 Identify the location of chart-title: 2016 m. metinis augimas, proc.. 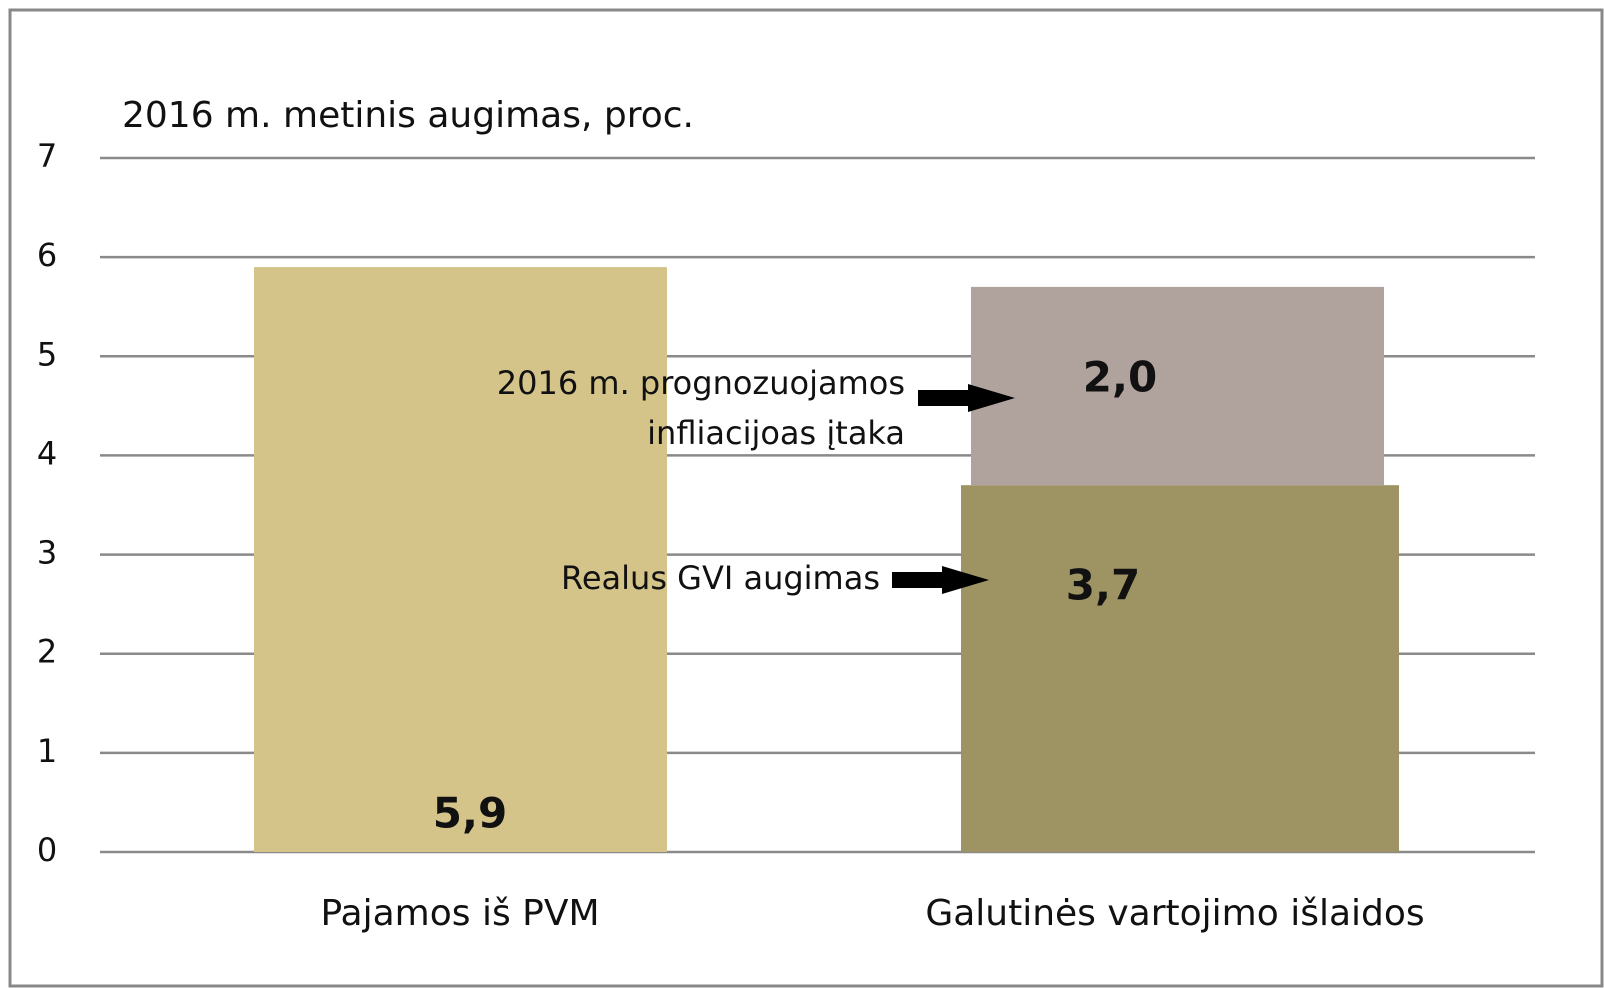
(408, 115).